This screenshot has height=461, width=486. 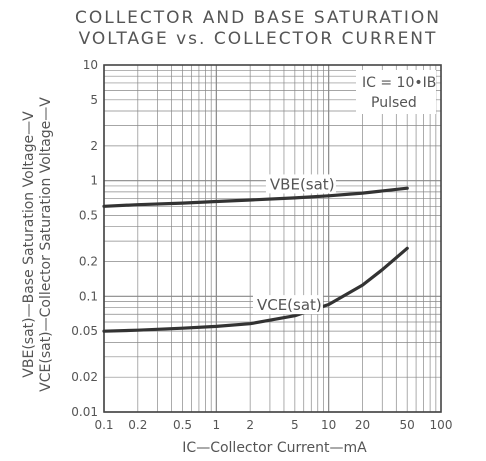 What do you see at coordinates (94, 146) in the screenshot?
I see `y-tick-label: 2` at bounding box center [94, 146].